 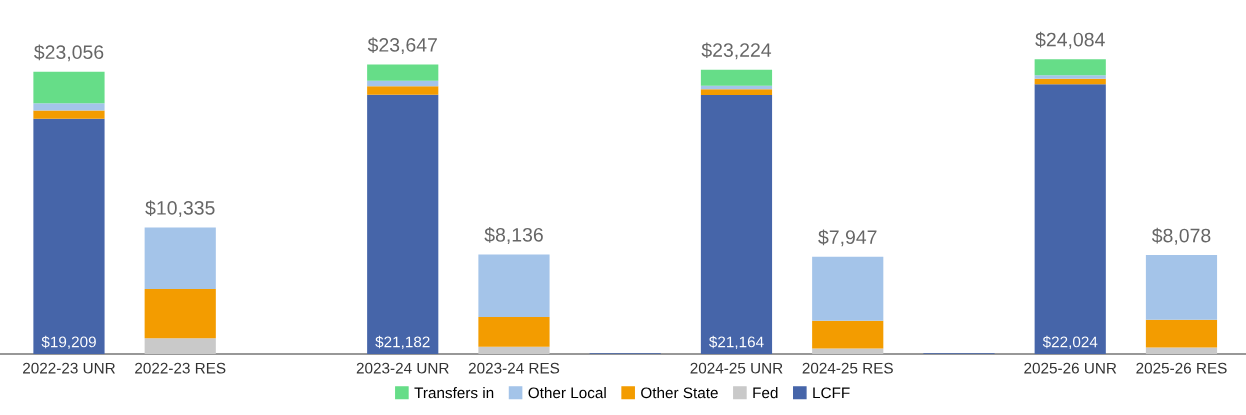 I want to click on total-label: $23,647, so click(x=402, y=46).